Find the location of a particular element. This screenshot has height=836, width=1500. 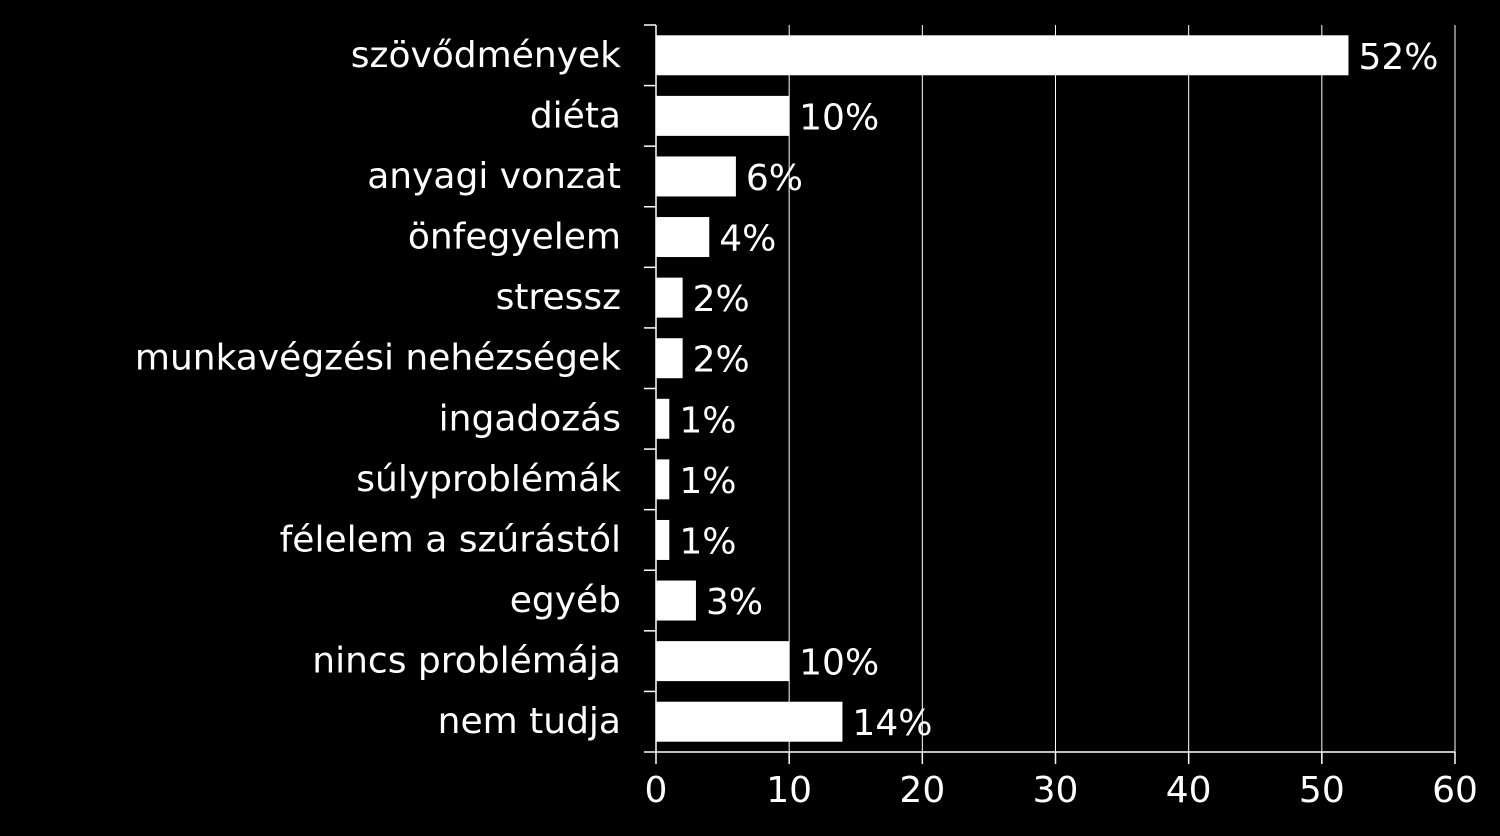

x-tick-label-30: 30 is located at coordinates (1056, 790).